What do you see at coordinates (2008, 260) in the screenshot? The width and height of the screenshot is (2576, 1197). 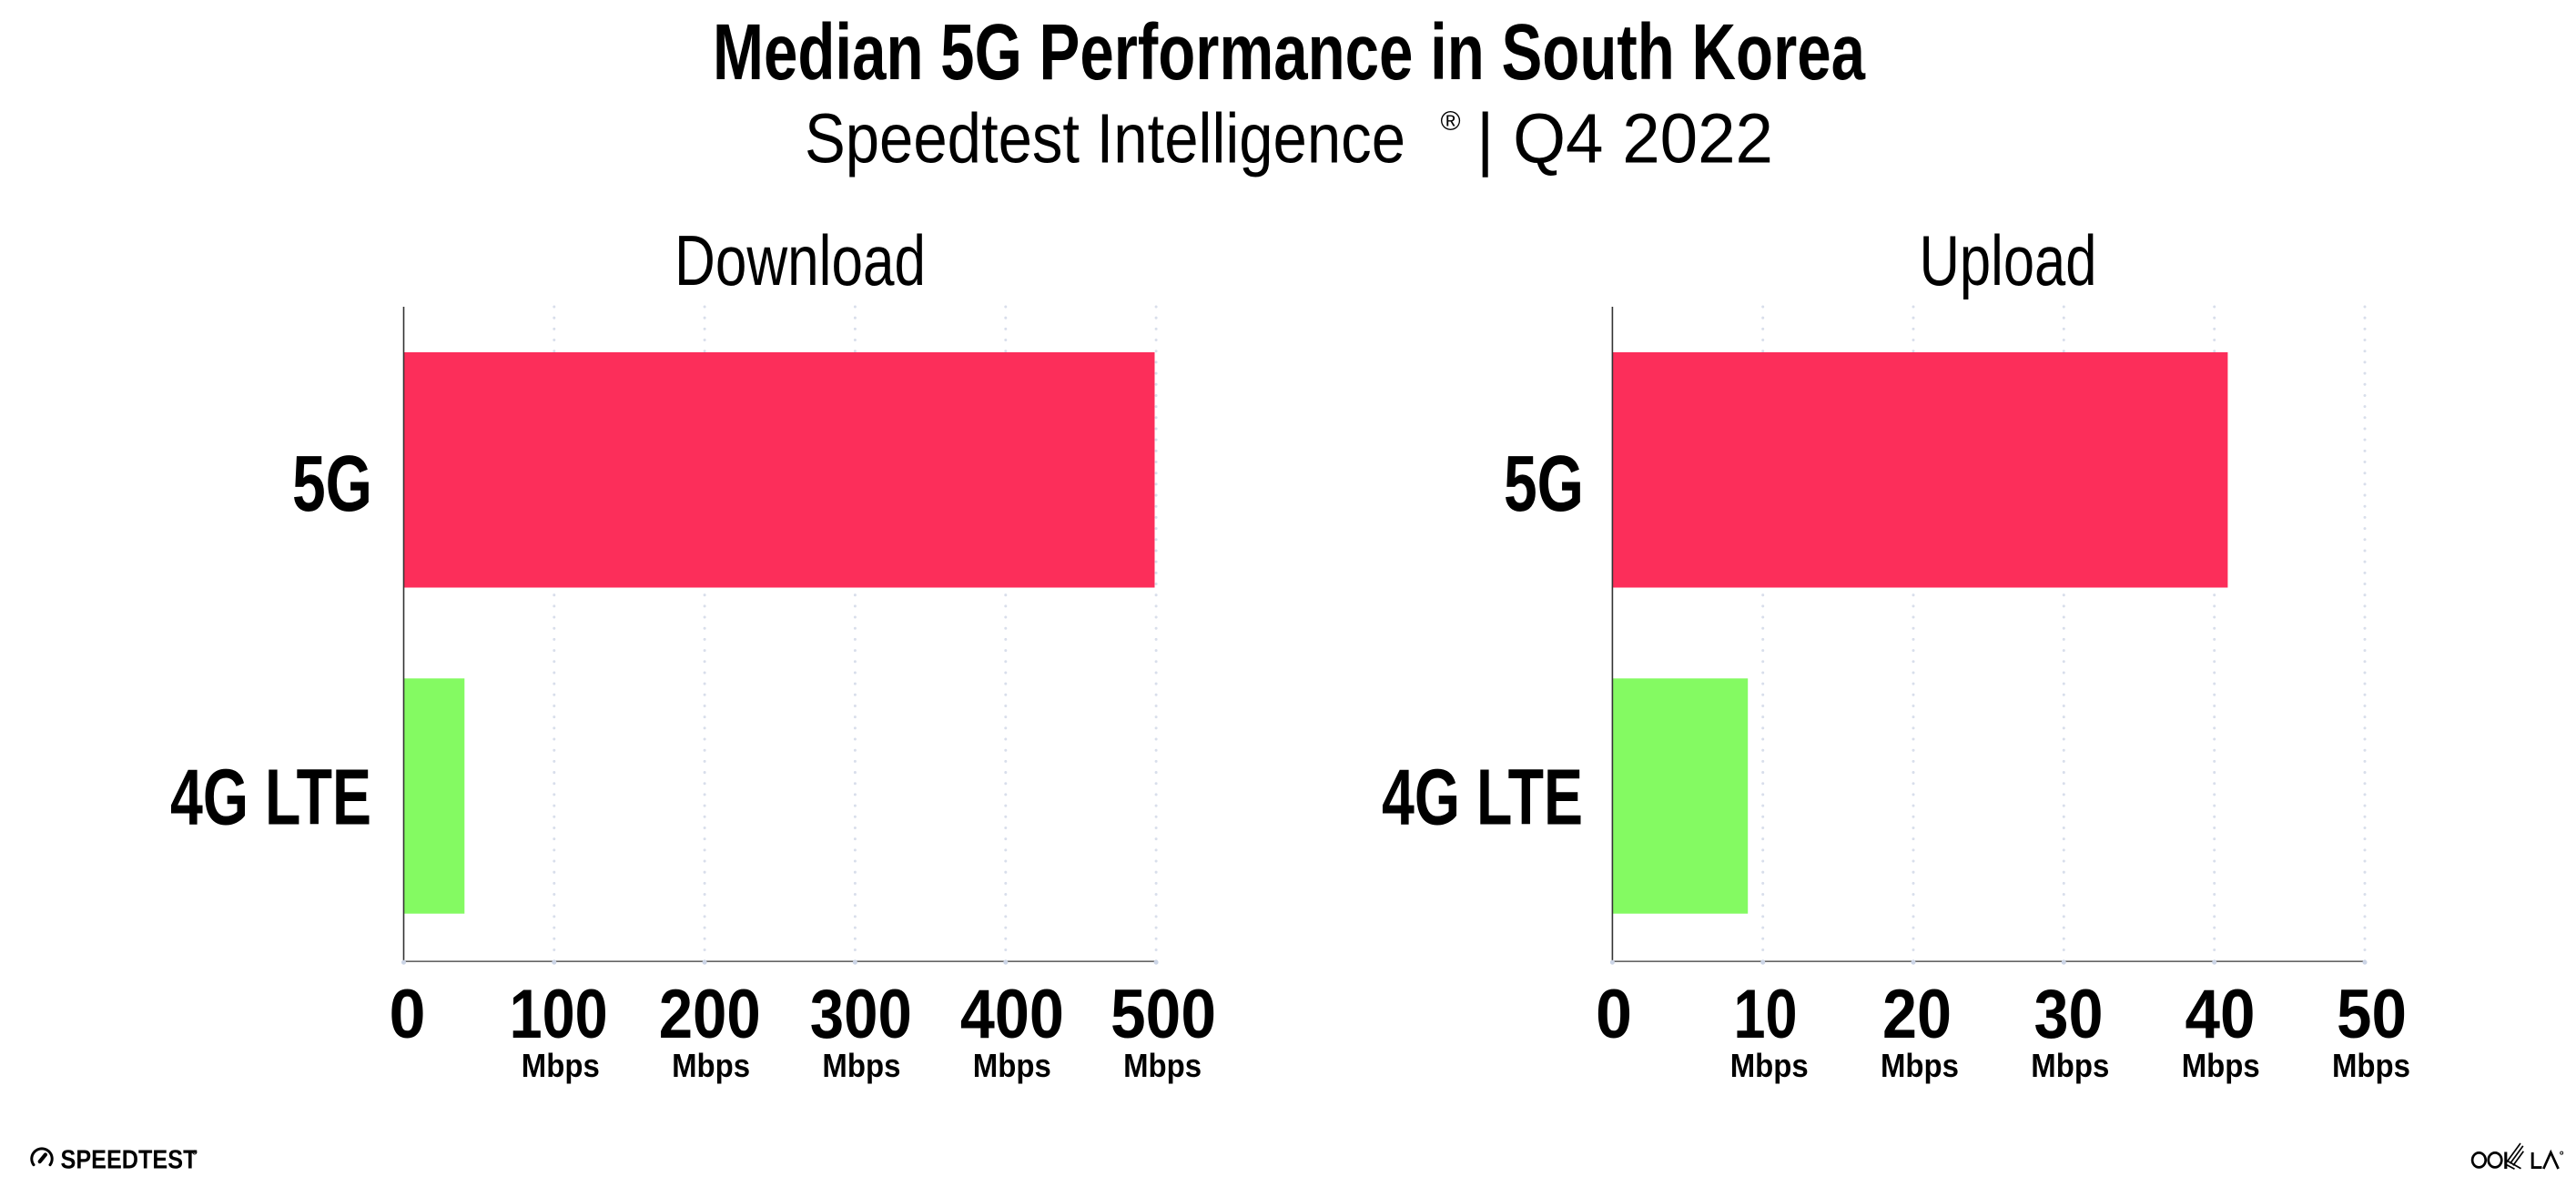 I see `svg-text: Upload` at bounding box center [2008, 260].